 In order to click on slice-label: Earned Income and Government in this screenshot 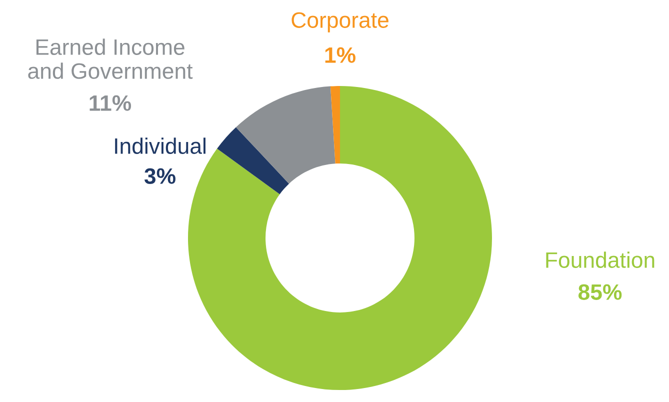, I will do `click(110, 58)`.